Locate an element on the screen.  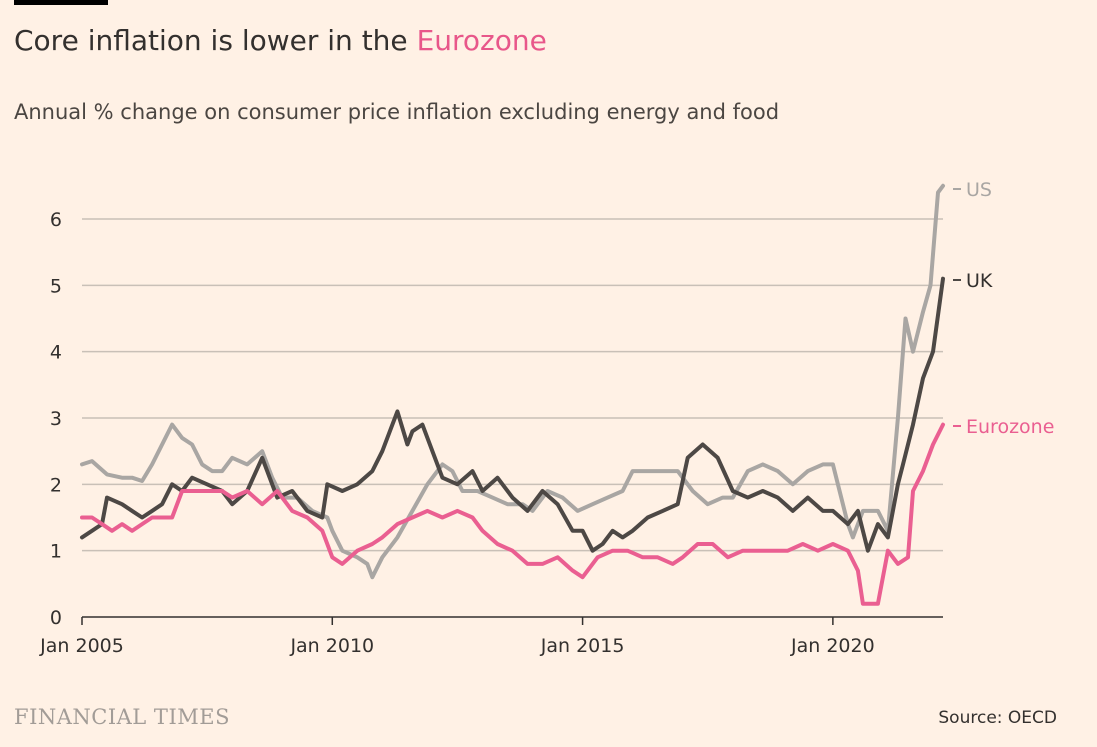
y-tick-label: 6 is located at coordinates (56, 220).